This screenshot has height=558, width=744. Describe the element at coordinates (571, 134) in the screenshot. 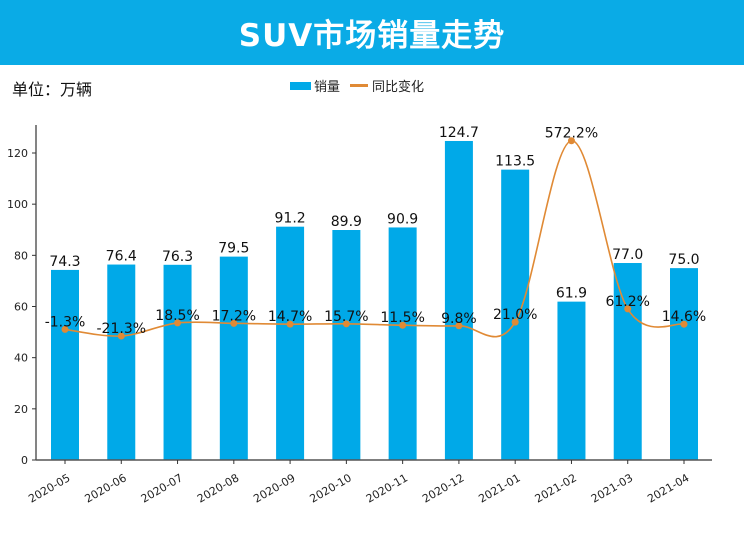

I see `yoy-value-label: 572.2%` at that location.